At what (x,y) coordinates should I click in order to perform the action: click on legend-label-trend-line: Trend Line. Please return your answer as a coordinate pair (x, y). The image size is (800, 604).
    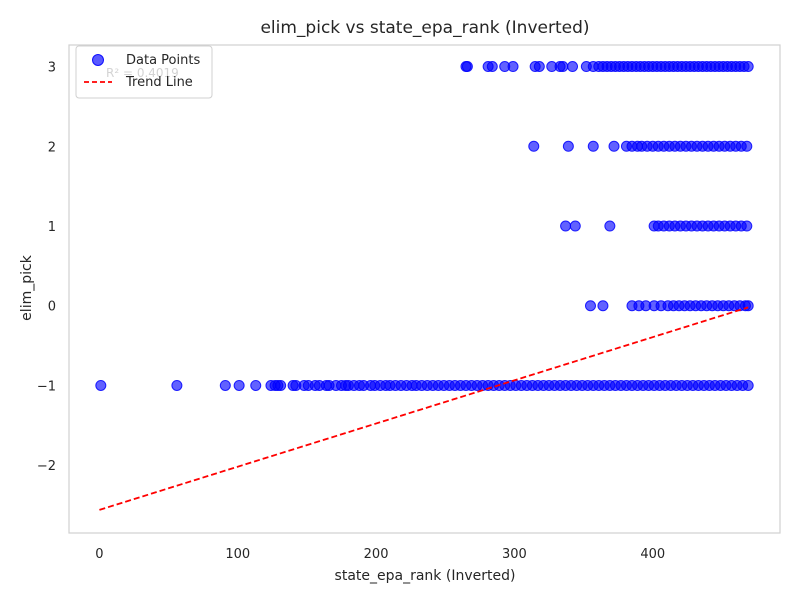
    Looking at the image, I should click on (159, 82).